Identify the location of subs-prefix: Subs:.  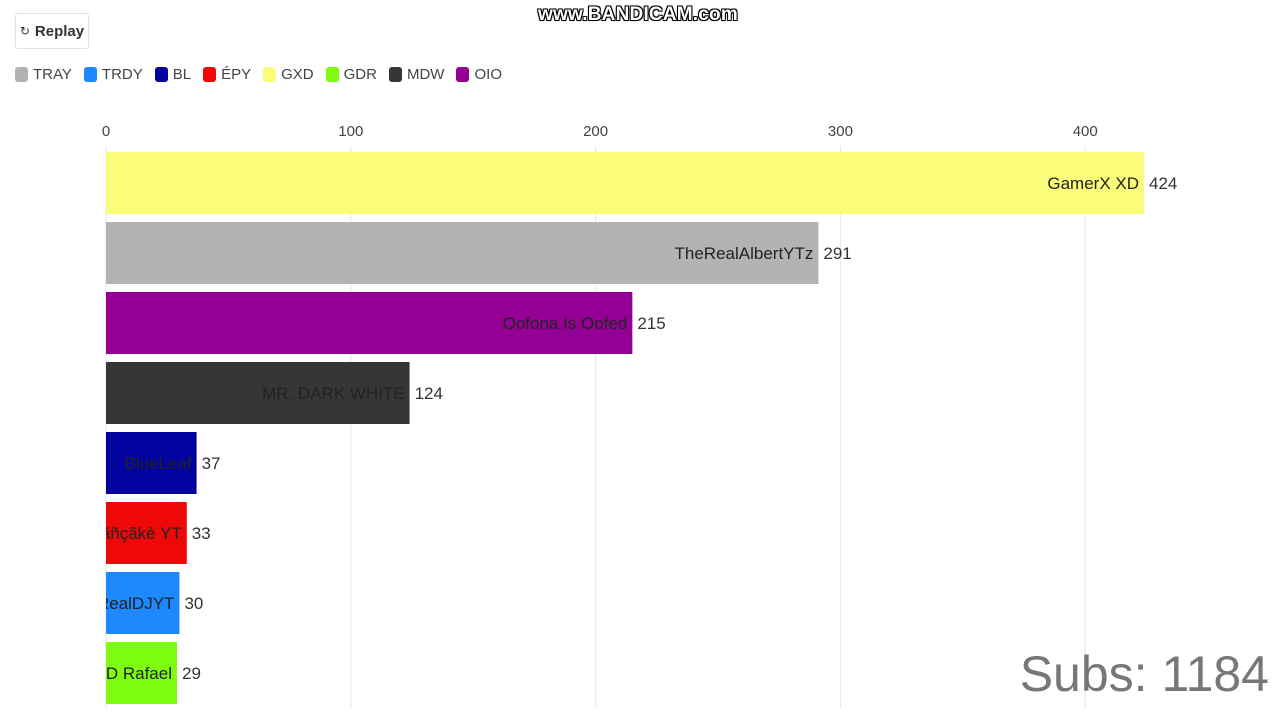
(1083, 674).